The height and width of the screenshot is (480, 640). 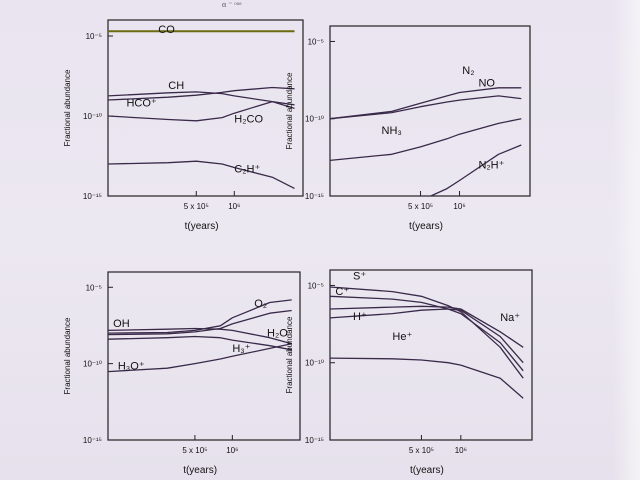 I want to click on species-label: Na⁺, so click(x=510, y=318).